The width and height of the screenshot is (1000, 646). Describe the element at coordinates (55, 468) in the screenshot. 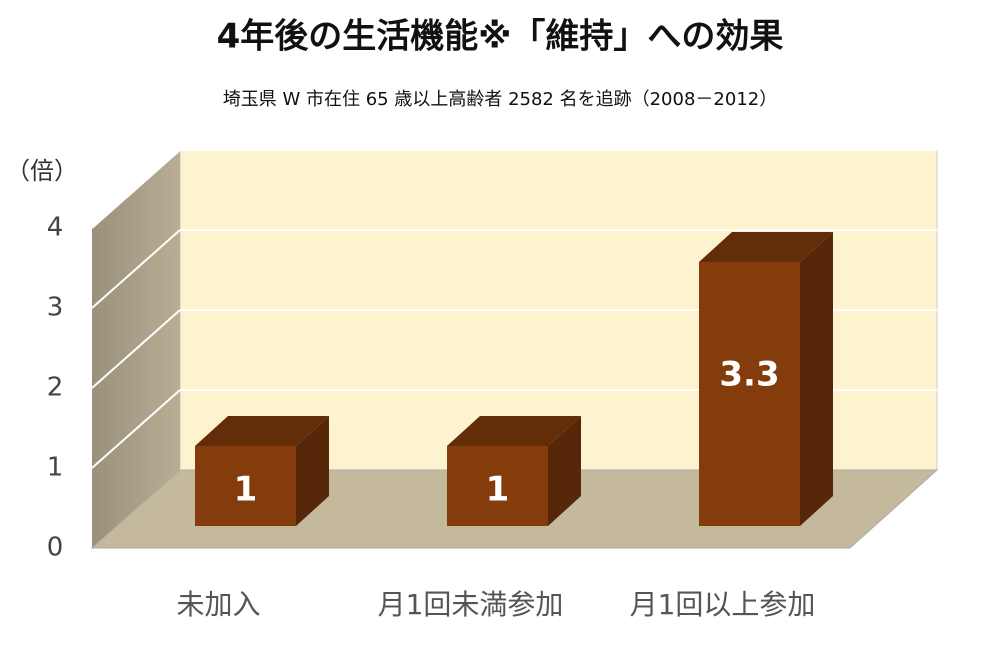

I see `y-tick-label: 1` at that location.